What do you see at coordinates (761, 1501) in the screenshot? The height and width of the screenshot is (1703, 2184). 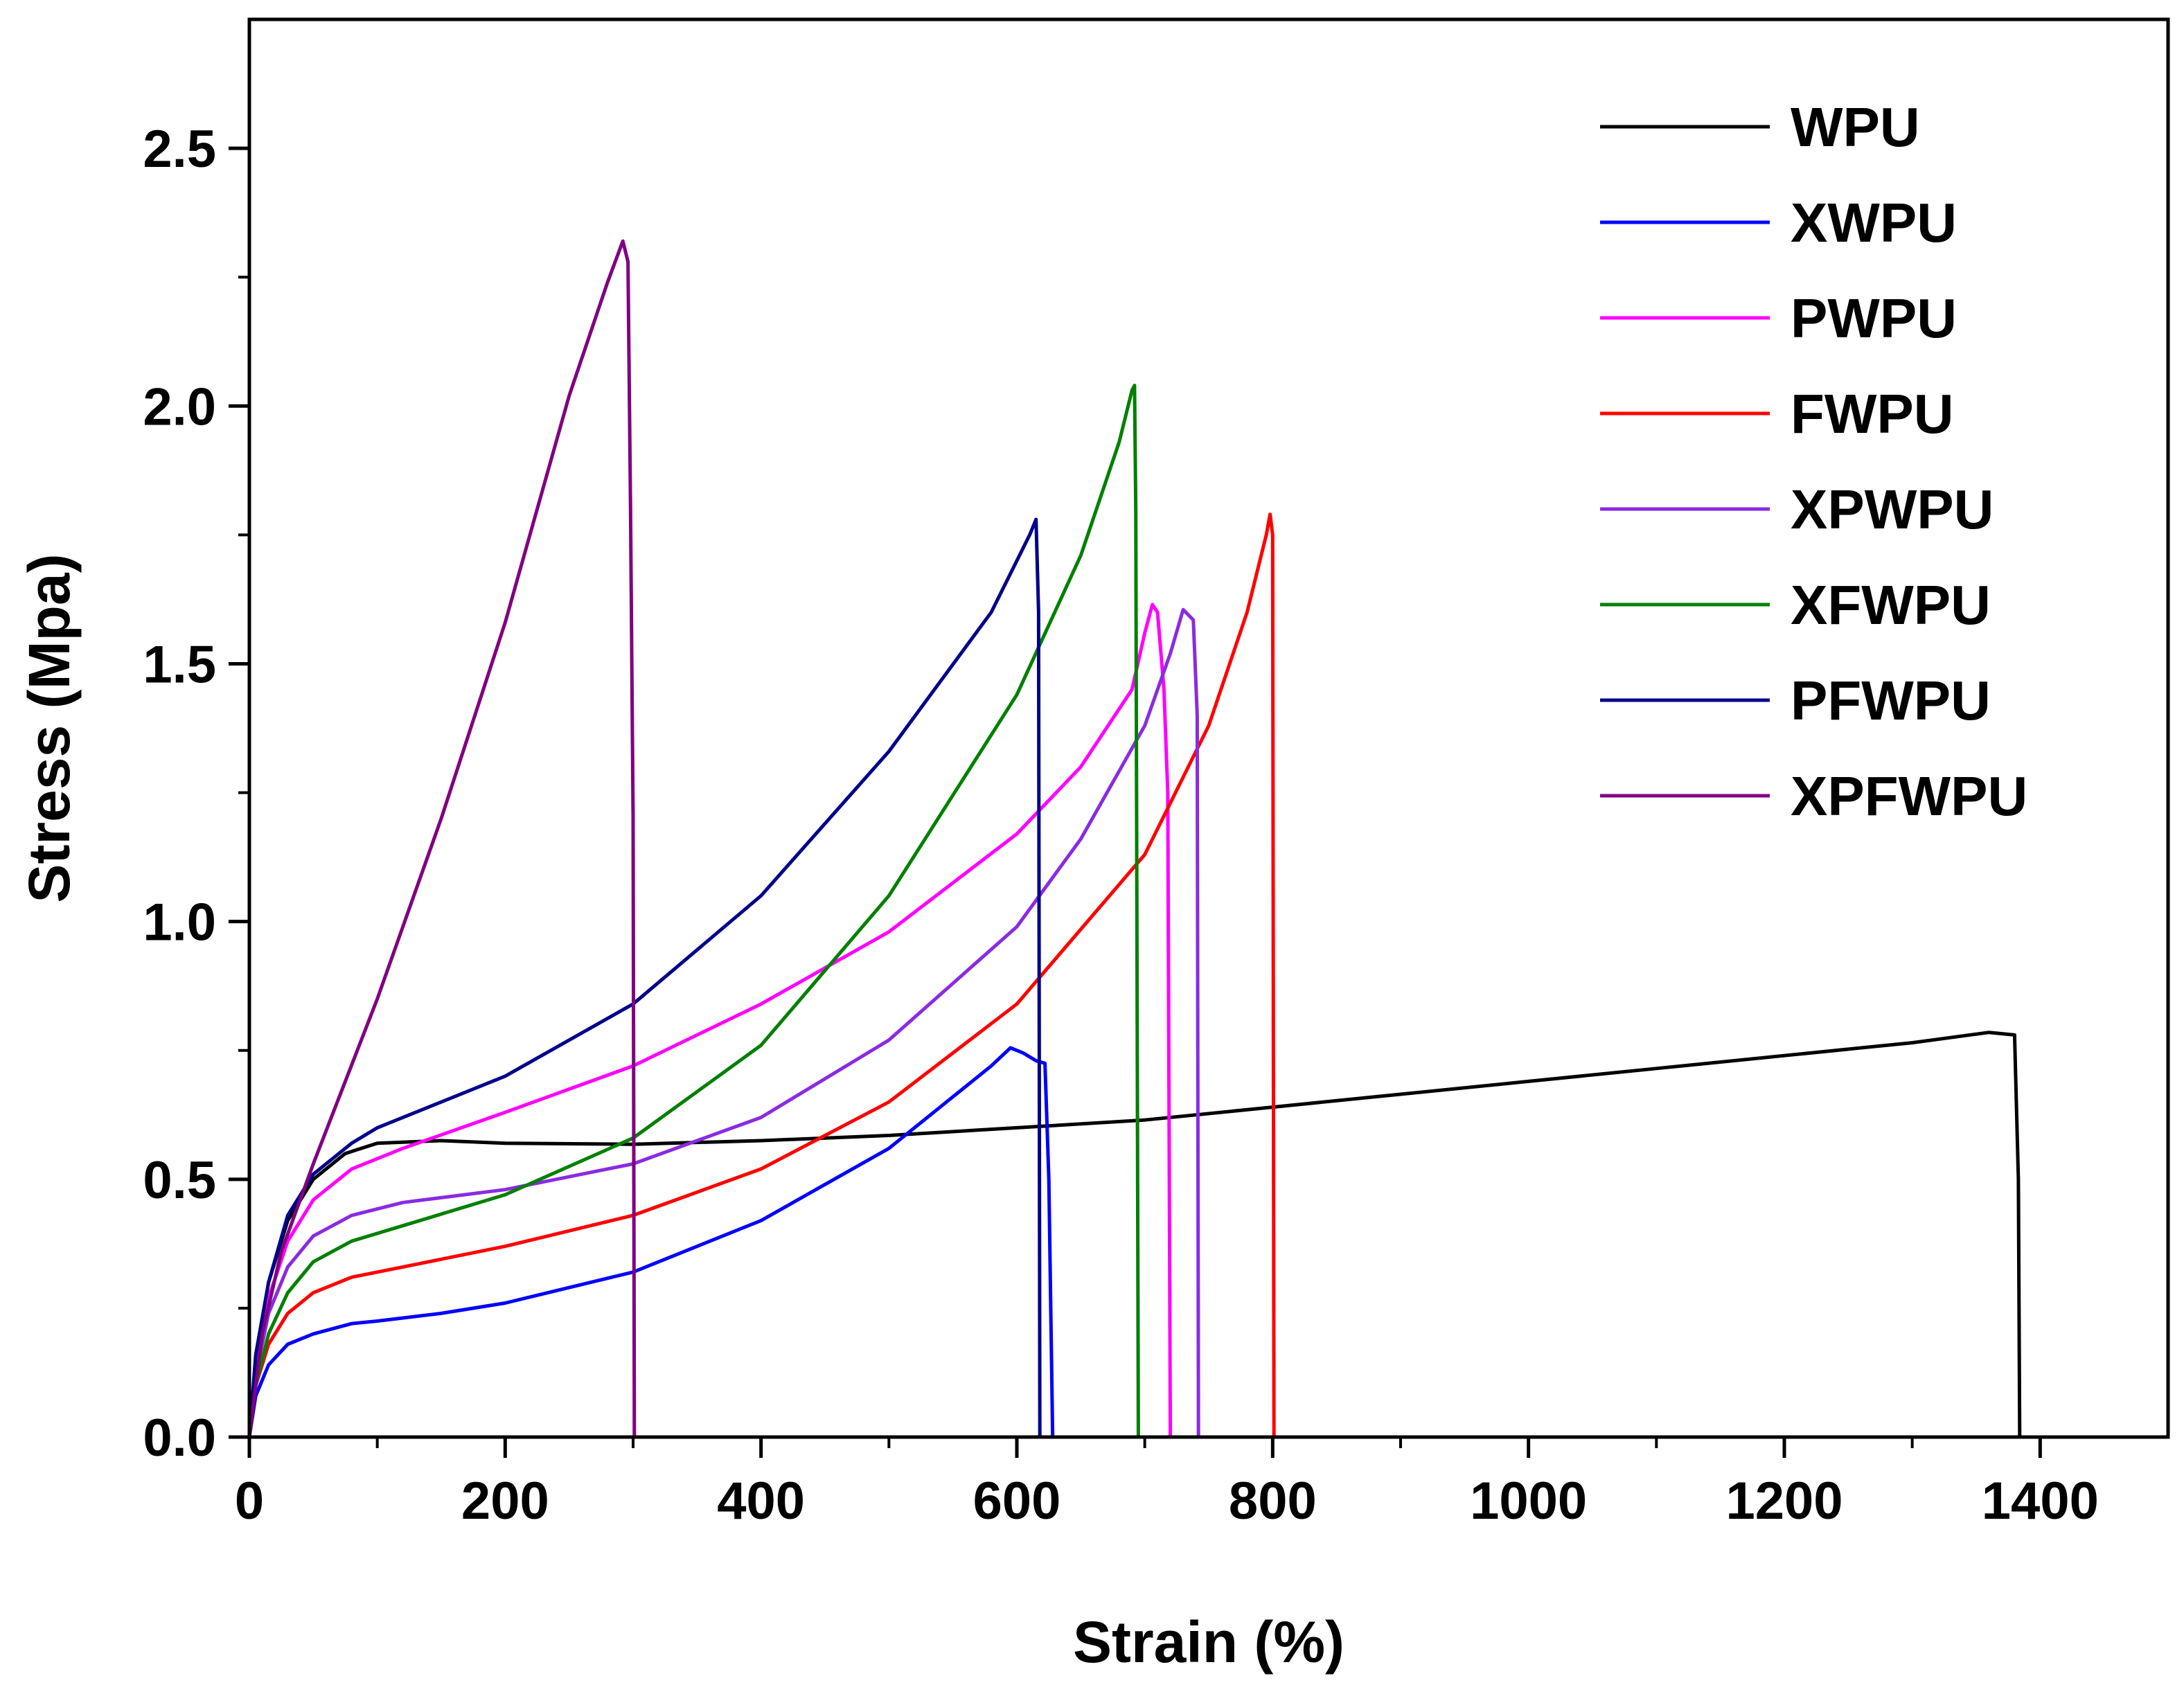 I see `x-tick-label: 400` at bounding box center [761, 1501].